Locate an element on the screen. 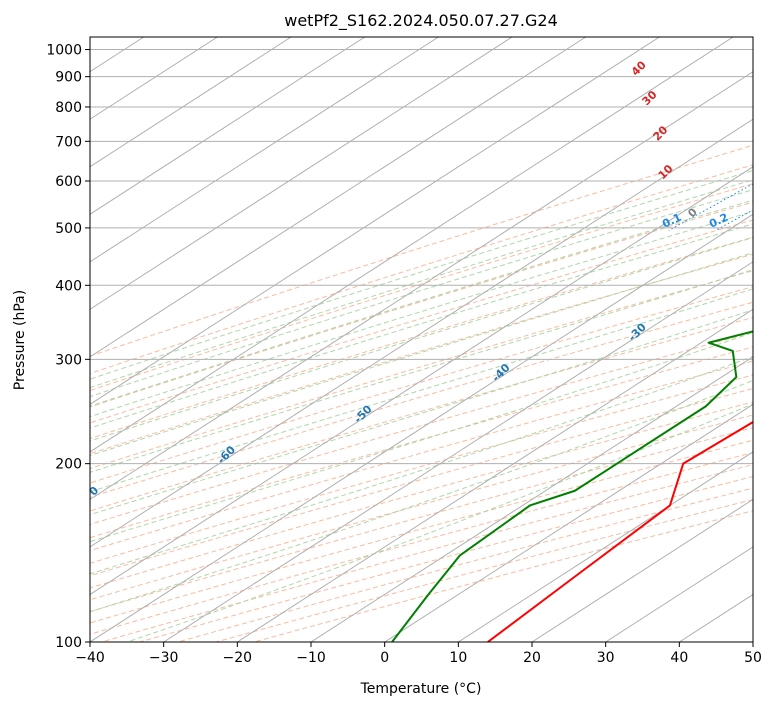 Image resolution: width=775 pixels, height=708 pixels. x-tick-label: 0 is located at coordinates (384, 658).